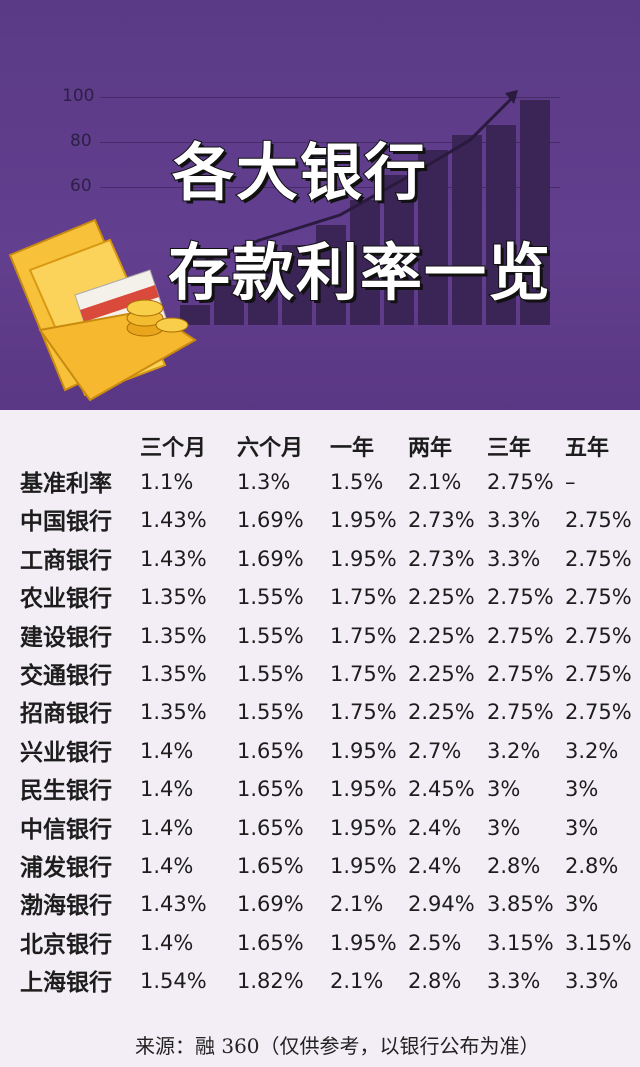 The height and width of the screenshot is (1067, 640). I want to click on rate-cell: 2.73%, so click(441, 520).